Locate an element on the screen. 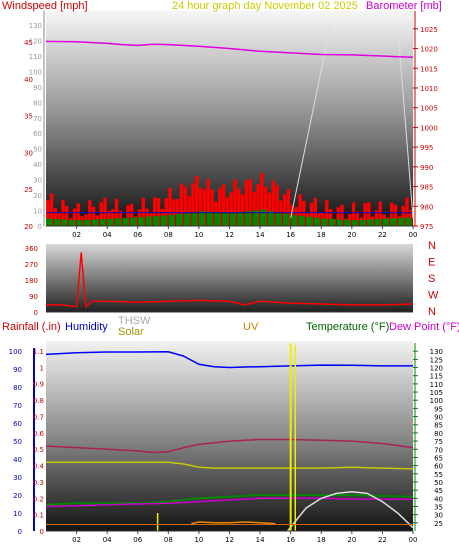 Image resolution: width=459 pixels, height=555 pixels. humidity-tick-100: 100 is located at coordinates (15, 352).